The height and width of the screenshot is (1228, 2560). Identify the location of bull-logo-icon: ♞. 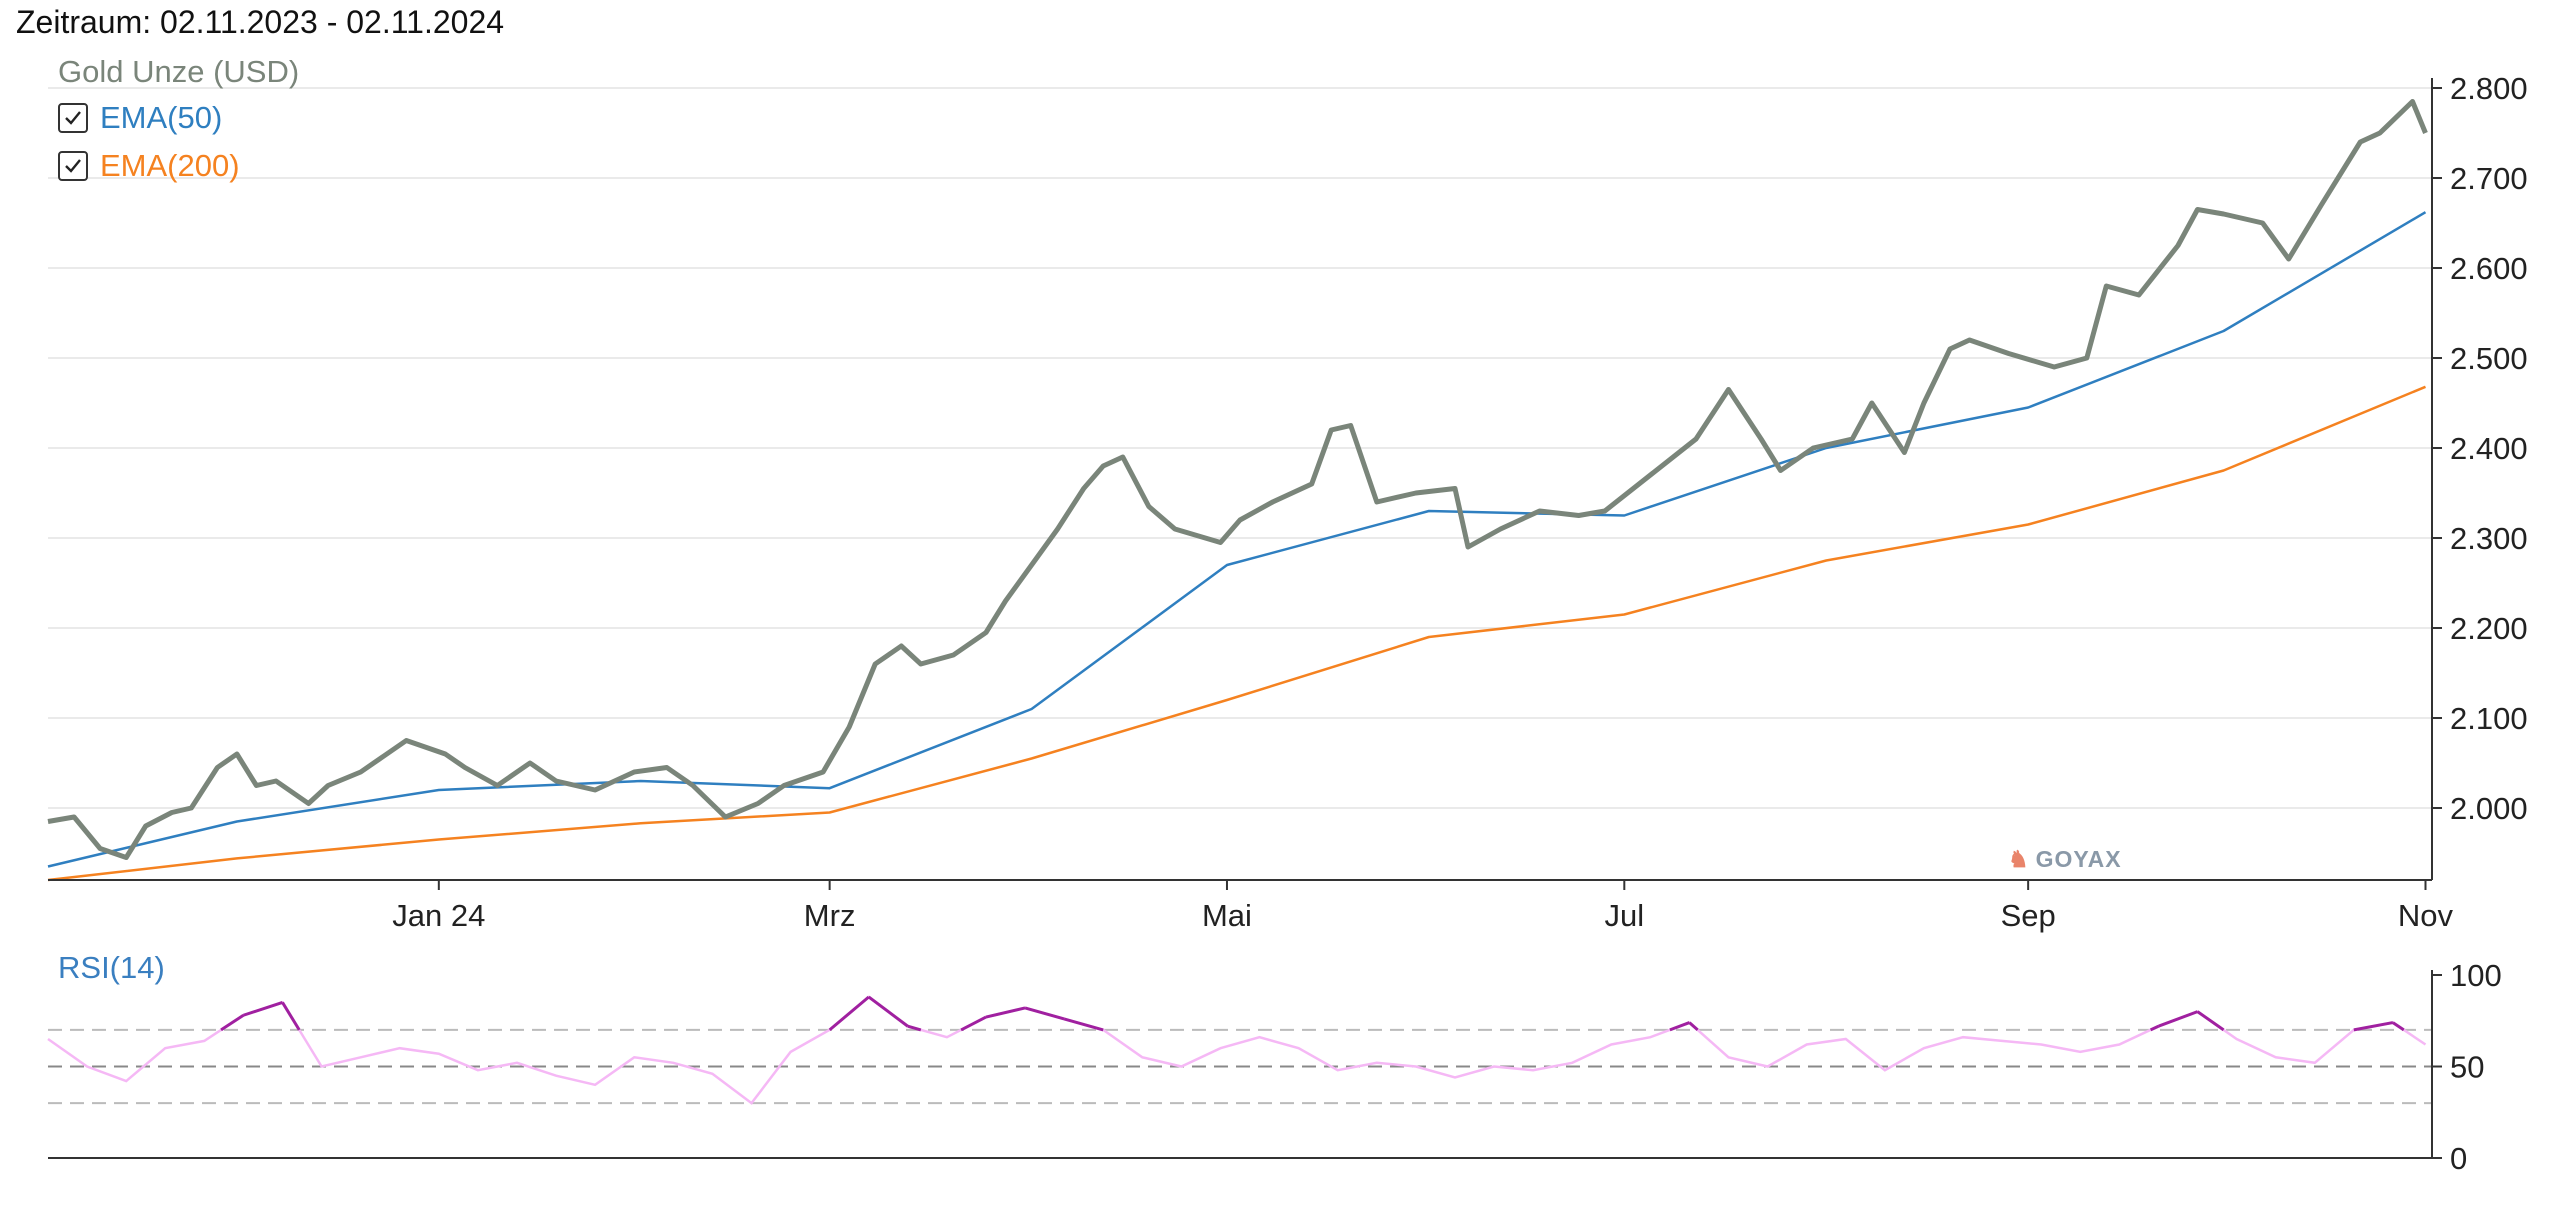
(2019, 859).